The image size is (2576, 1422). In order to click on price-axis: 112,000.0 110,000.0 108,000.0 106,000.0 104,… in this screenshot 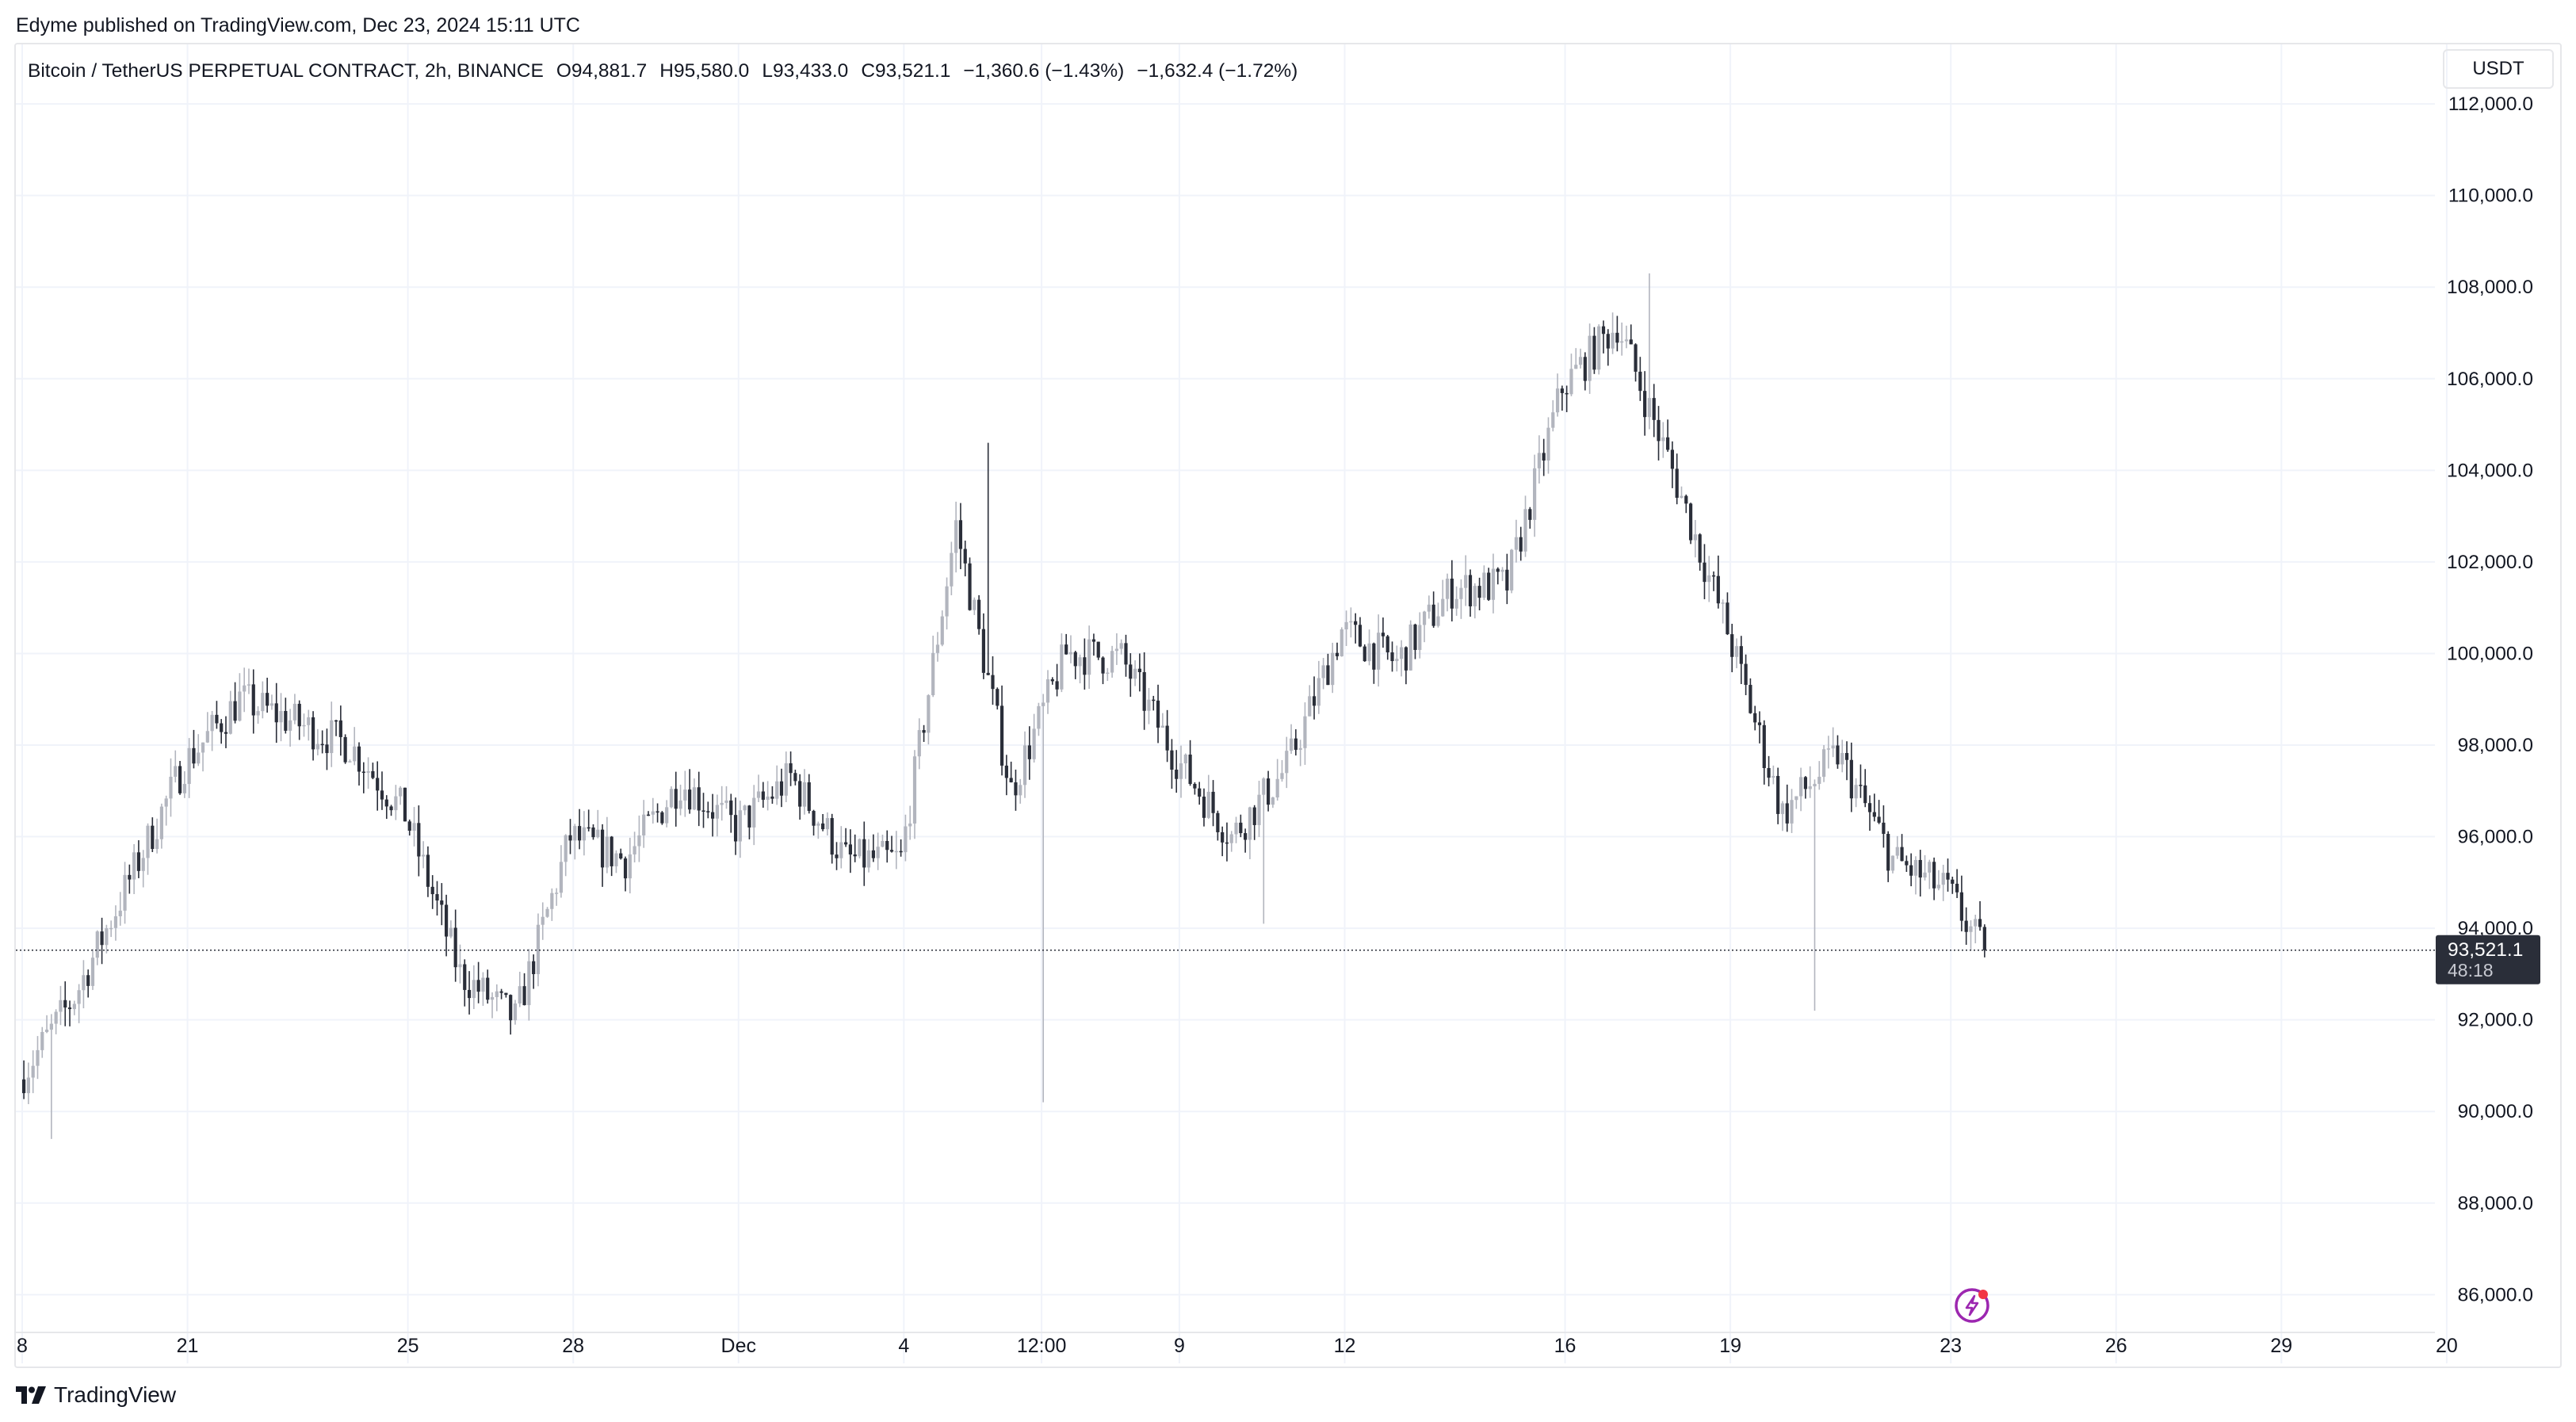, I will do `click(2490, 699)`.